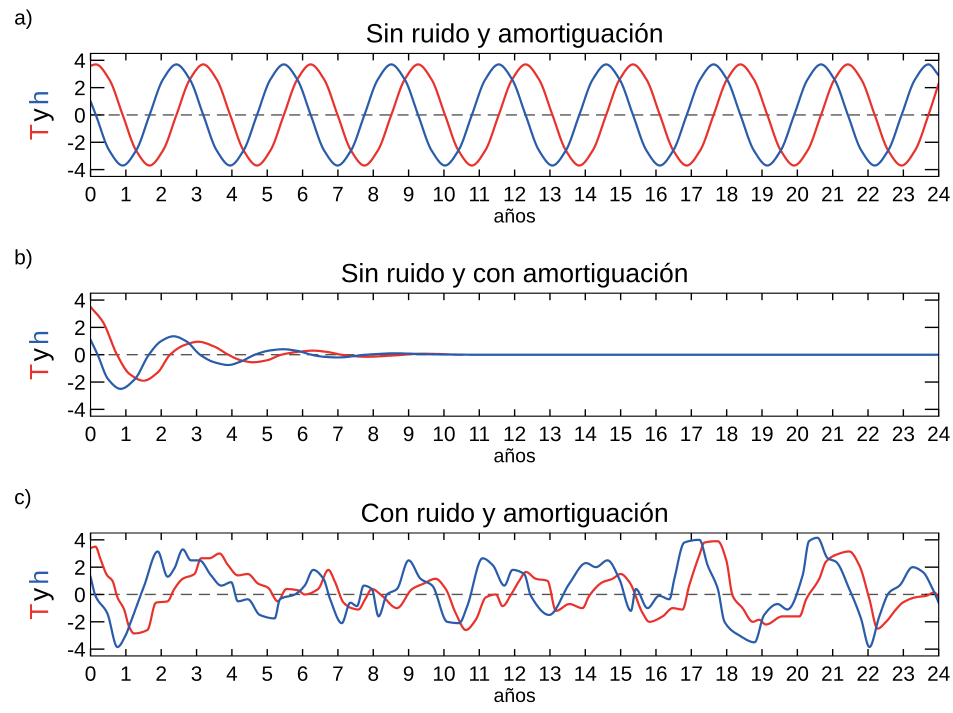 The height and width of the screenshot is (713, 953). I want to click on text: b), so click(24, 259).